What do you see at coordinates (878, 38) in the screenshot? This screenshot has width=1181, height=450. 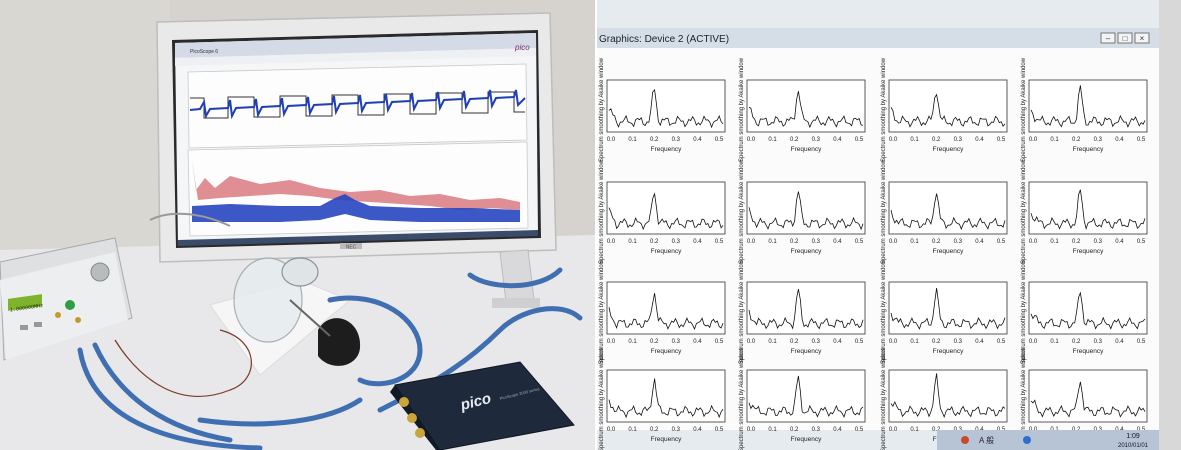 I see `window-titlebar` at bounding box center [878, 38].